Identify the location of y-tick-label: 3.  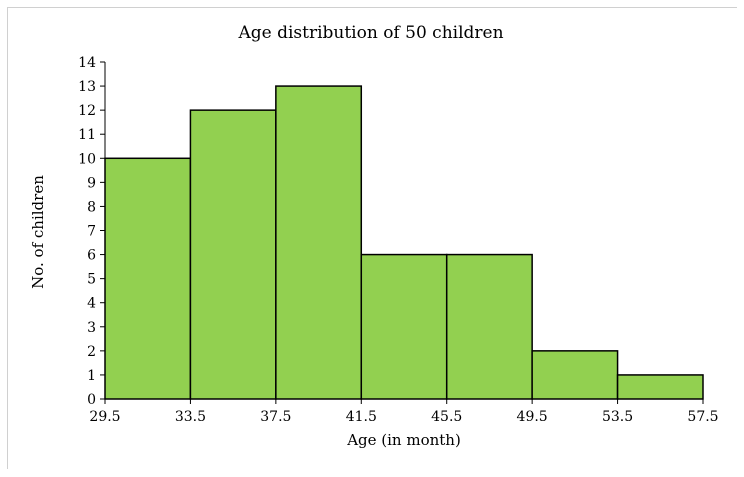
(91, 328).